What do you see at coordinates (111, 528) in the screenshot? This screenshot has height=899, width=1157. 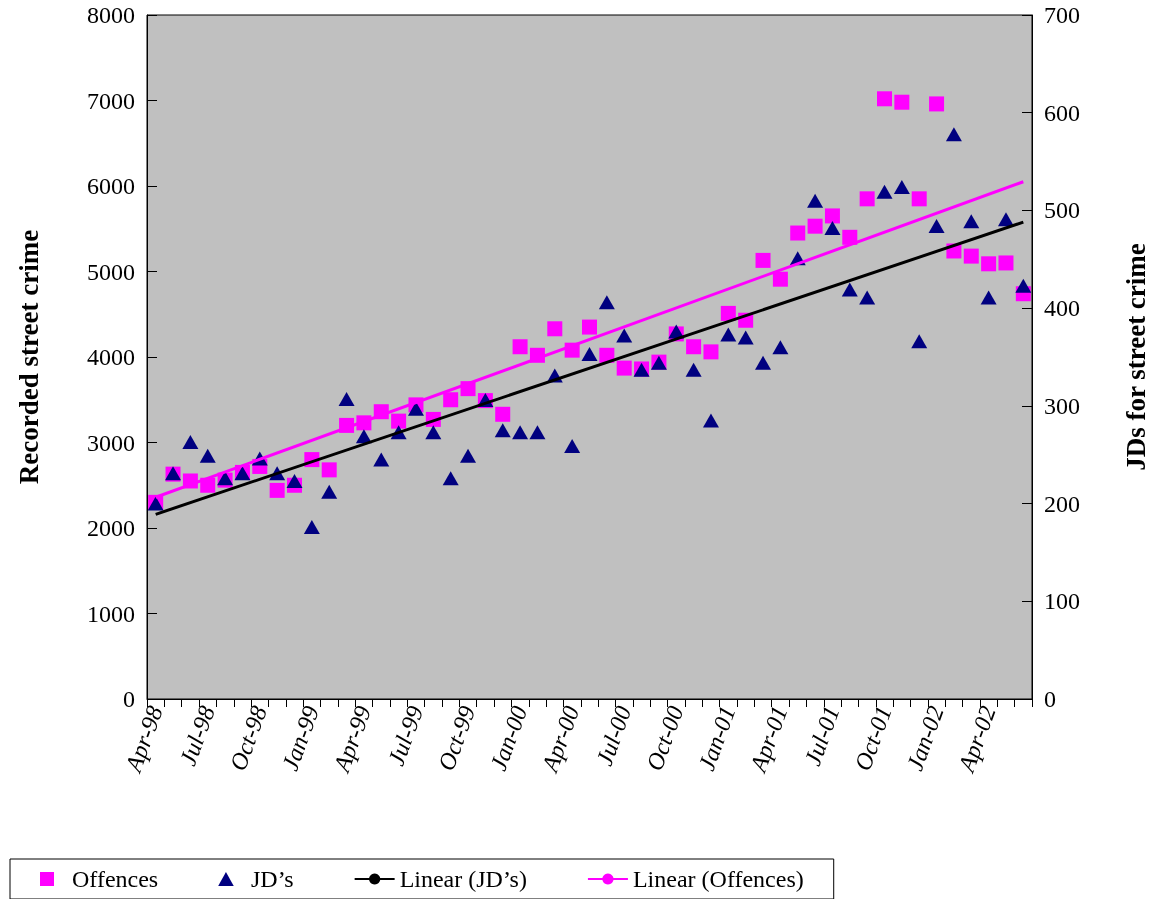 I see `y-tick-label: 2000` at bounding box center [111, 528].